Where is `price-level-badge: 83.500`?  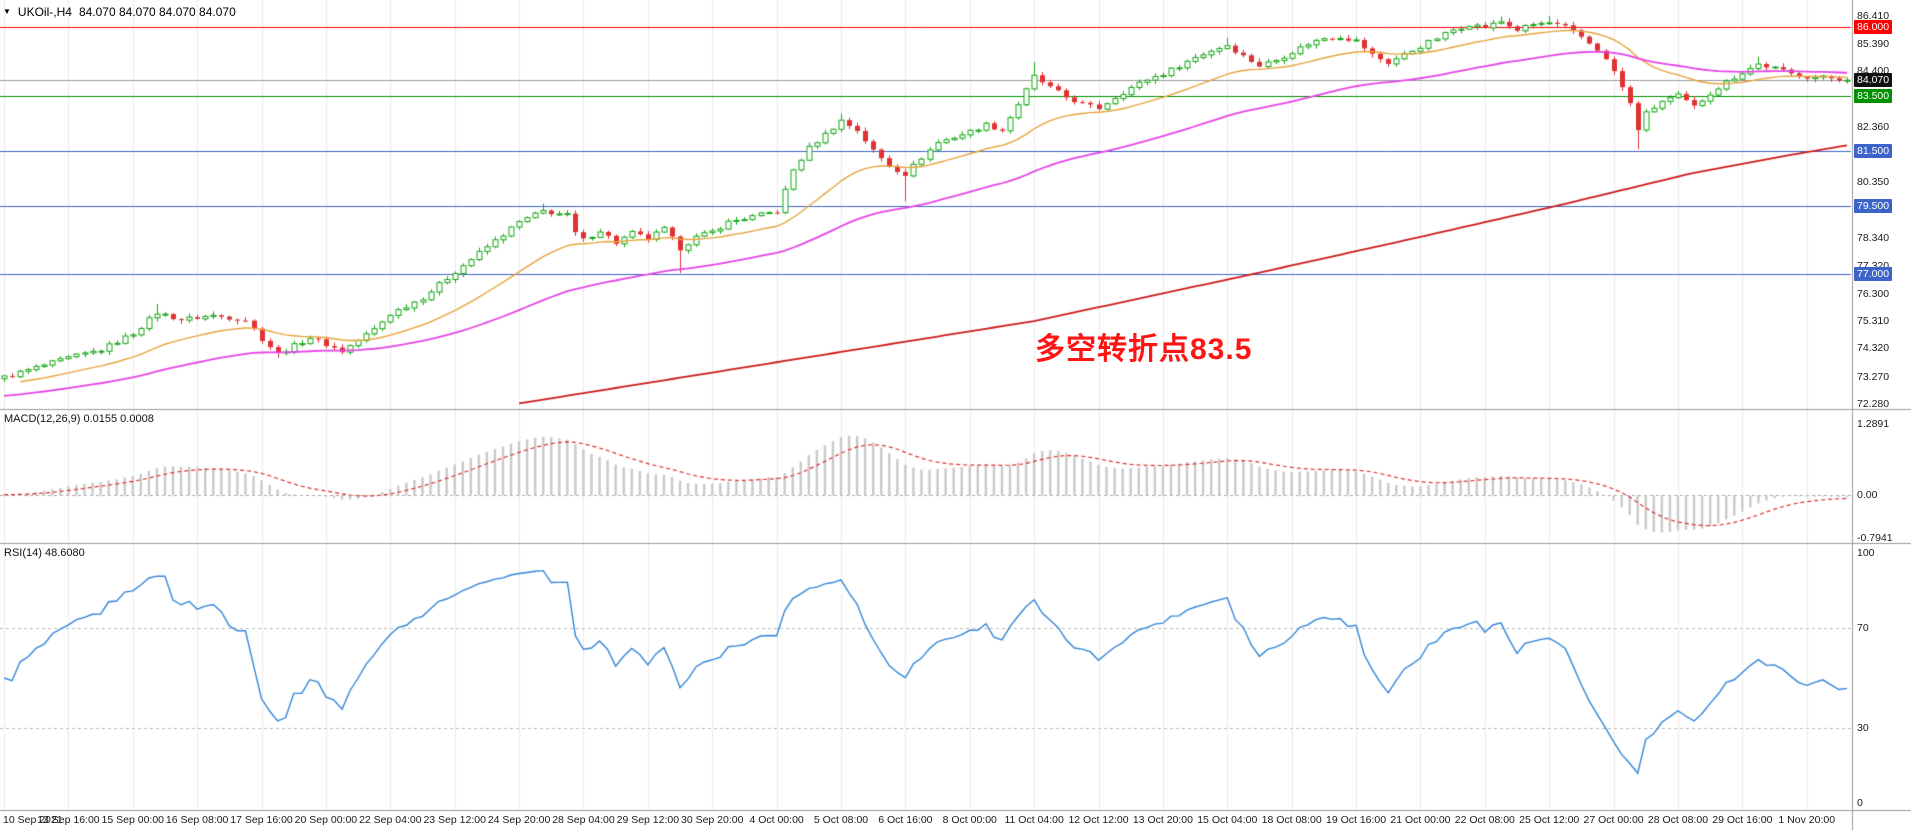
price-level-badge: 83.500 is located at coordinates (1873, 95).